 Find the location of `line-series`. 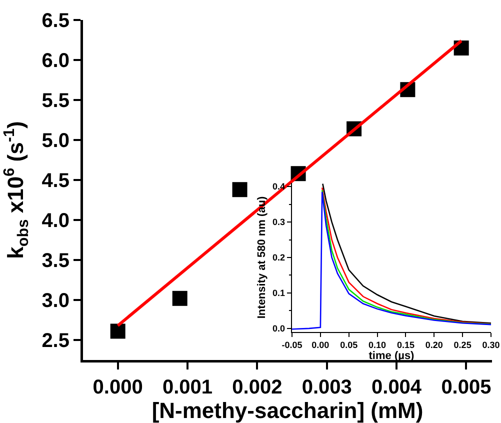

line-series is located at coordinates (391, 260).